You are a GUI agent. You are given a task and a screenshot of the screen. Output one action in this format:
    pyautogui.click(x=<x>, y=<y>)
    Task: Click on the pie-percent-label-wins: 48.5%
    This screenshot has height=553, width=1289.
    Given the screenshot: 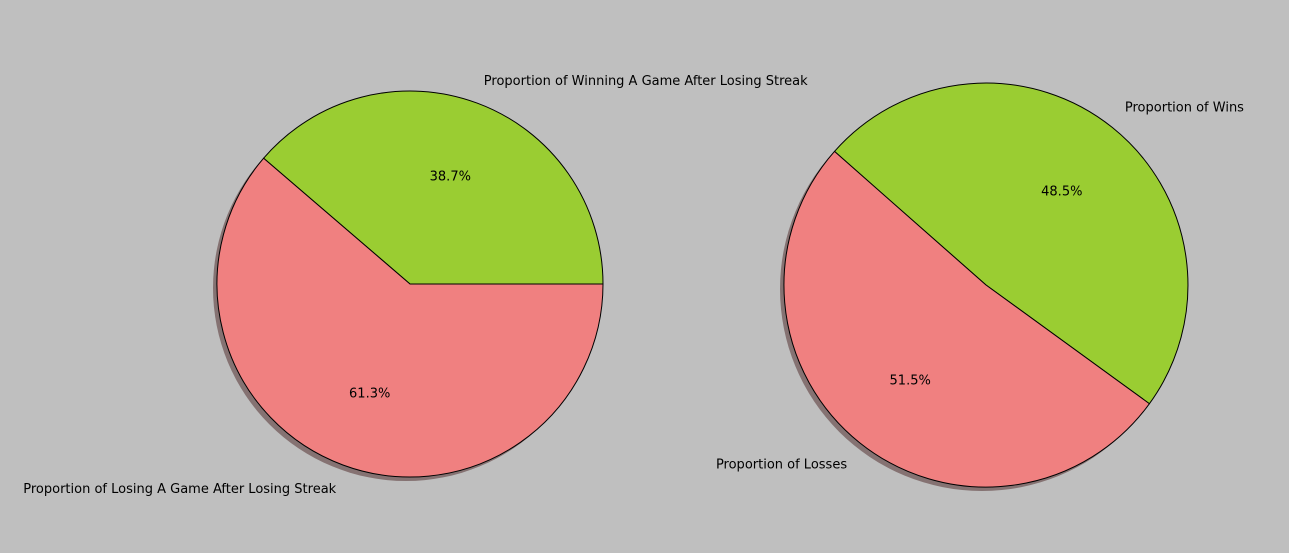 What is the action you would take?
    pyautogui.click(x=1061, y=191)
    